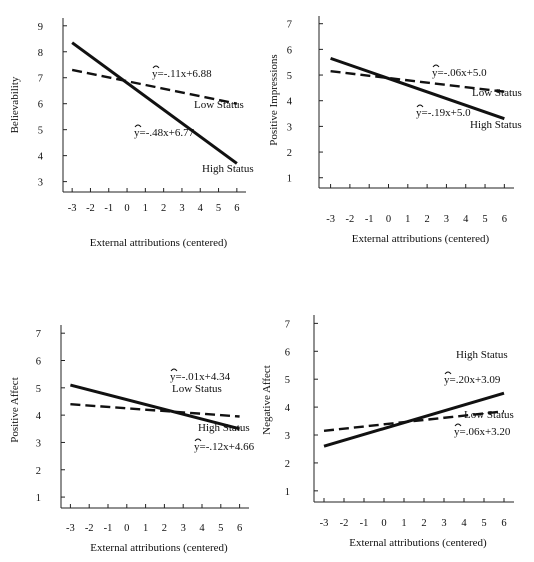 The height and width of the screenshot is (562, 534). Describe the element at coordinates (40, 27) in the screenshot. I see `y-tick-label: 9` at that location.